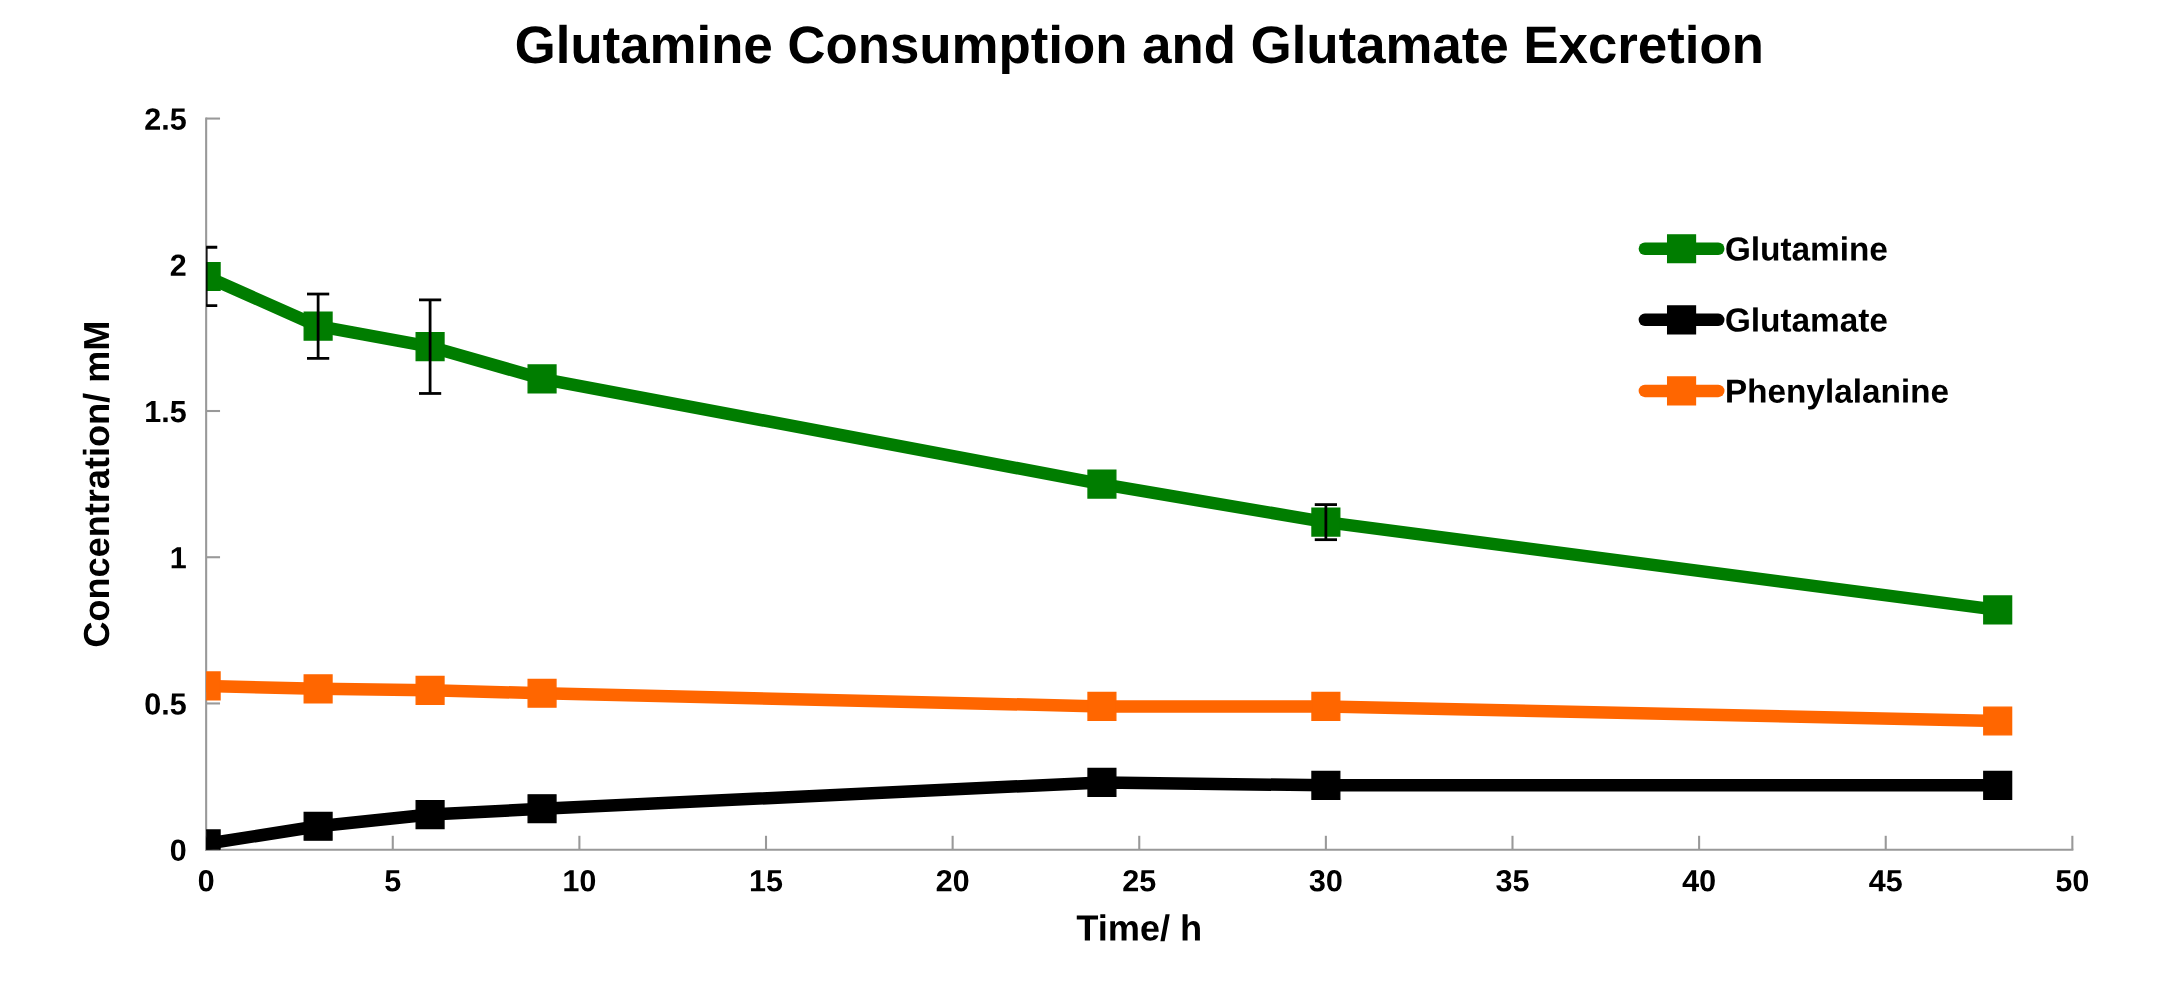 This screenshot has width=2170, height=988. What do you see at coordinates (393, 881) in the screenshot?
I see `x-tick-label: 5` at bounding box center [393, 881].